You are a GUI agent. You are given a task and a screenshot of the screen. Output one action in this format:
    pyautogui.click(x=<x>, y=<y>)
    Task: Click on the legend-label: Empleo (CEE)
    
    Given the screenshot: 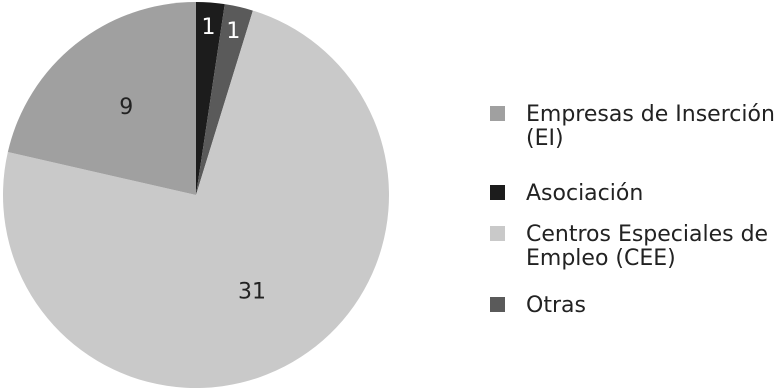 What is the action you would take?
    pyautogui.click(x=601, y=258)
    